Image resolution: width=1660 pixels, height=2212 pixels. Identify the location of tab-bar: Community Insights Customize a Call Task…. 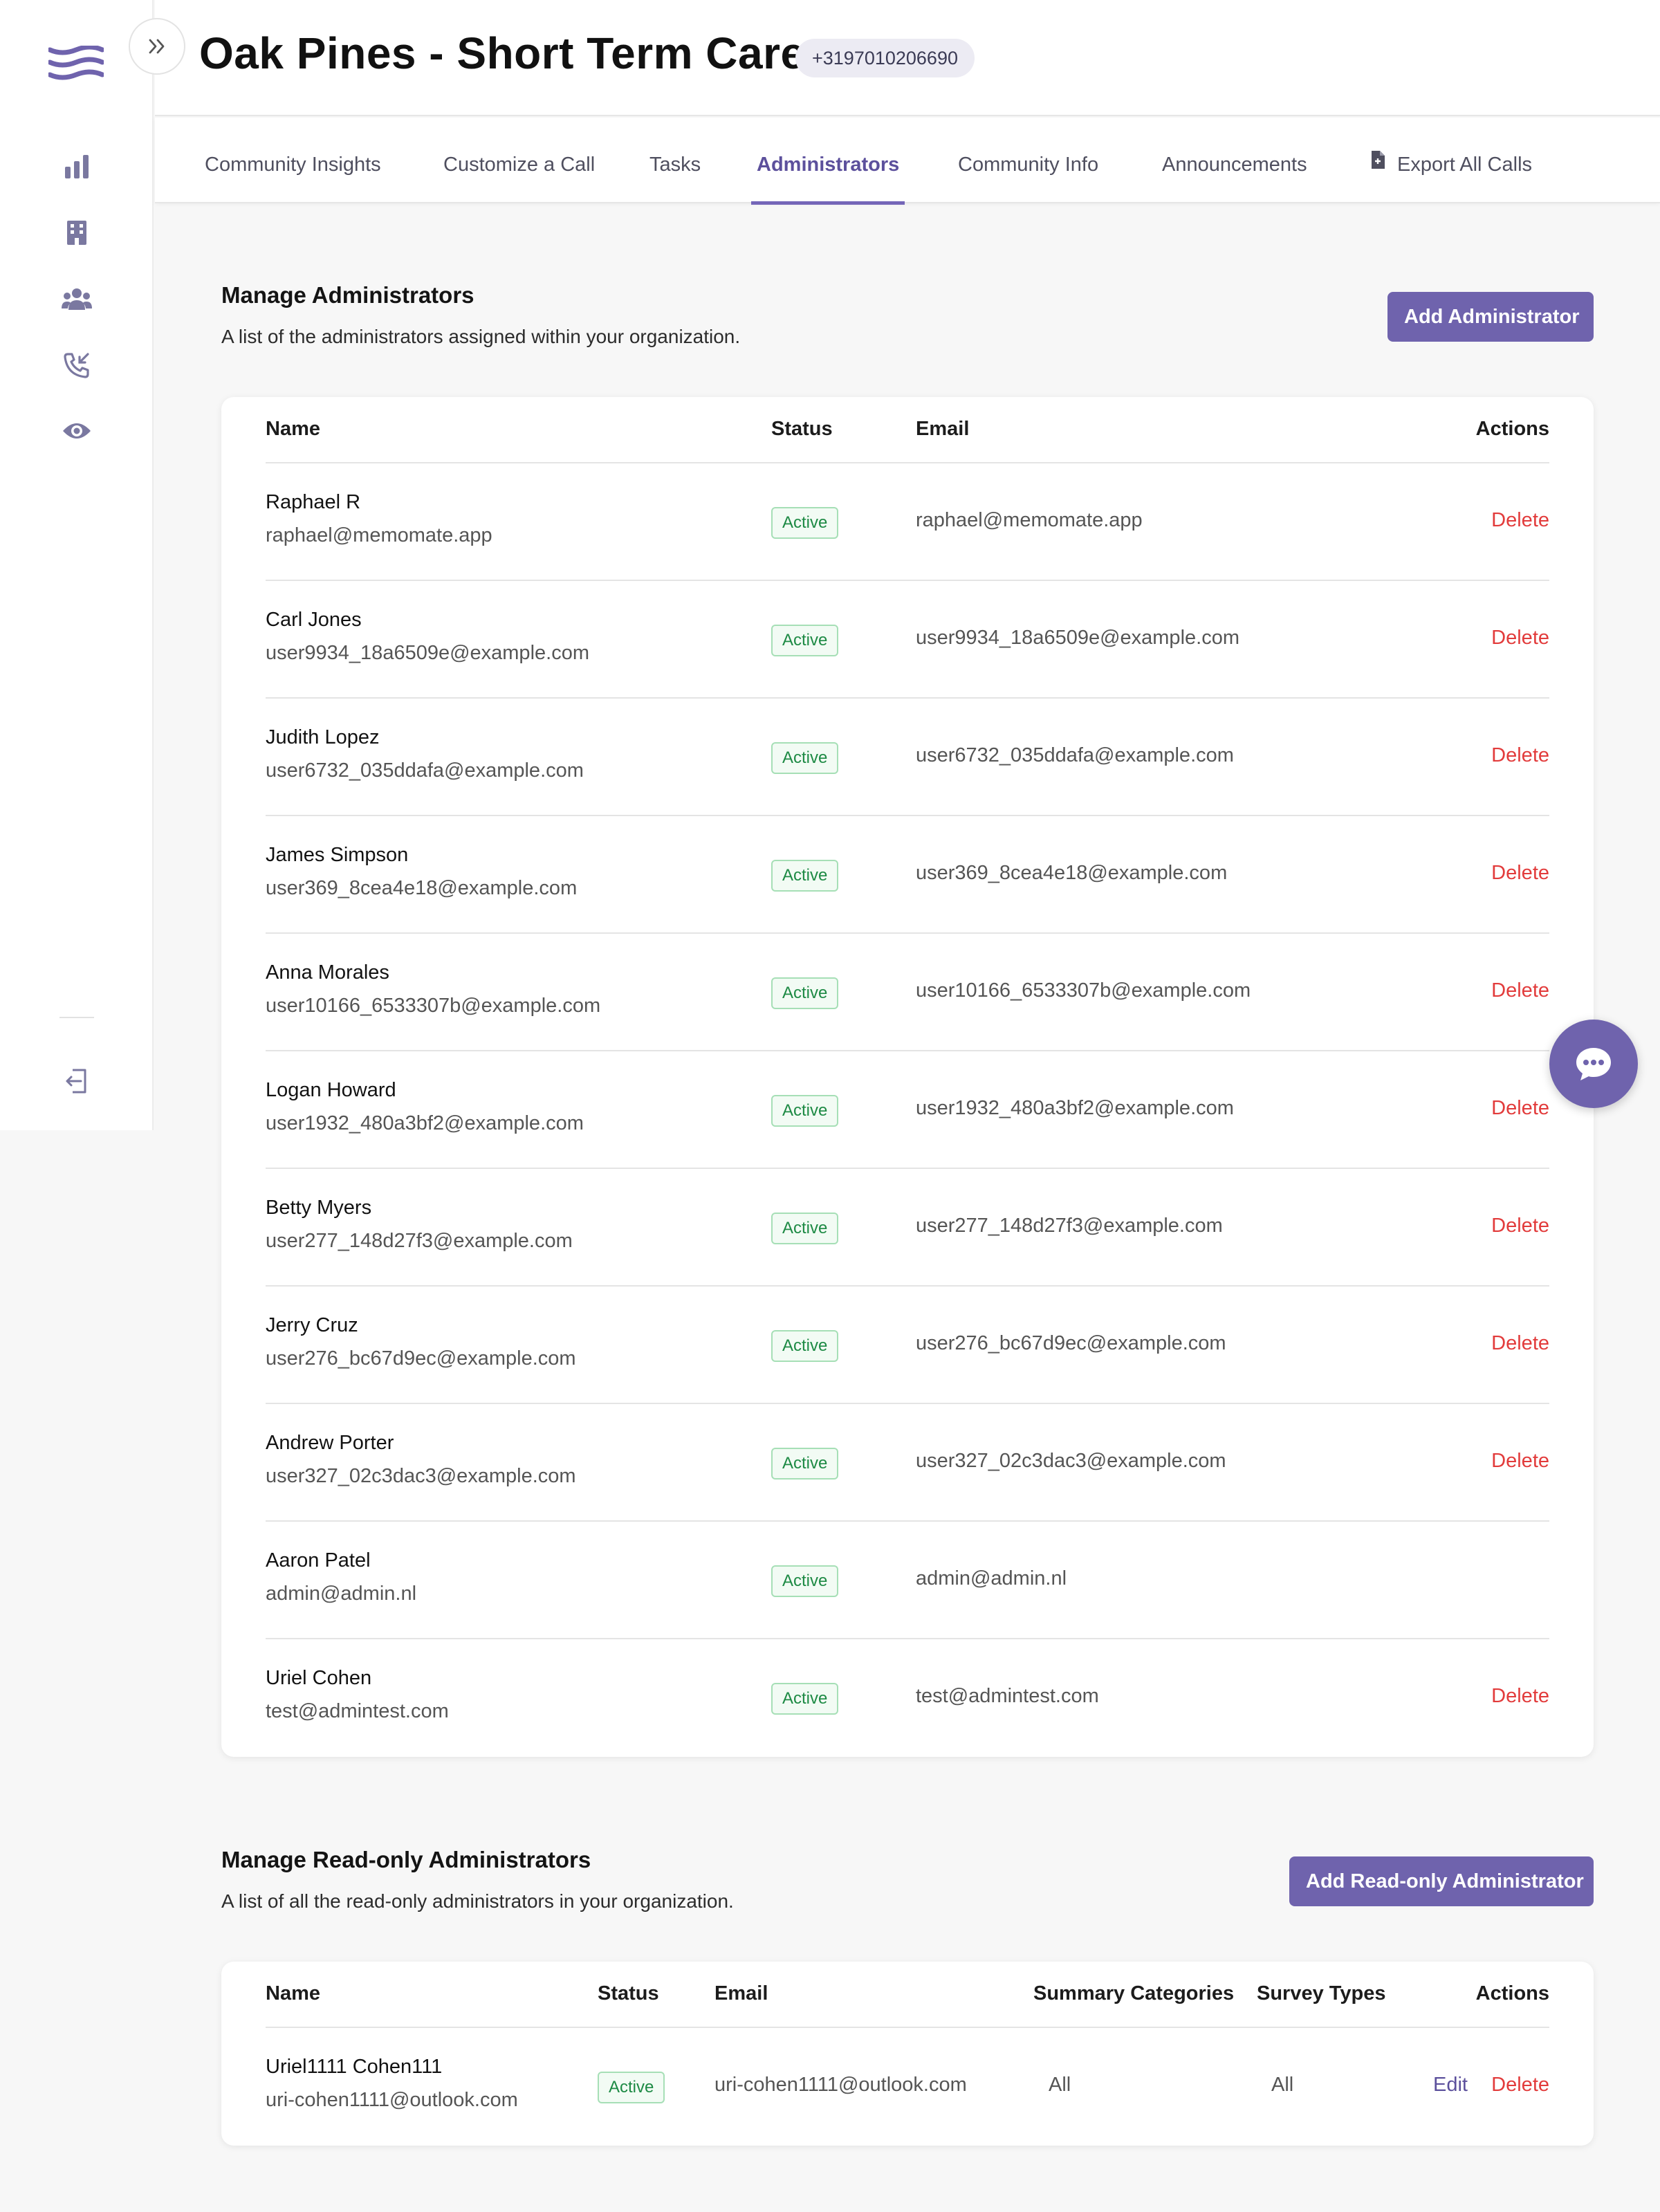
(907, 162).